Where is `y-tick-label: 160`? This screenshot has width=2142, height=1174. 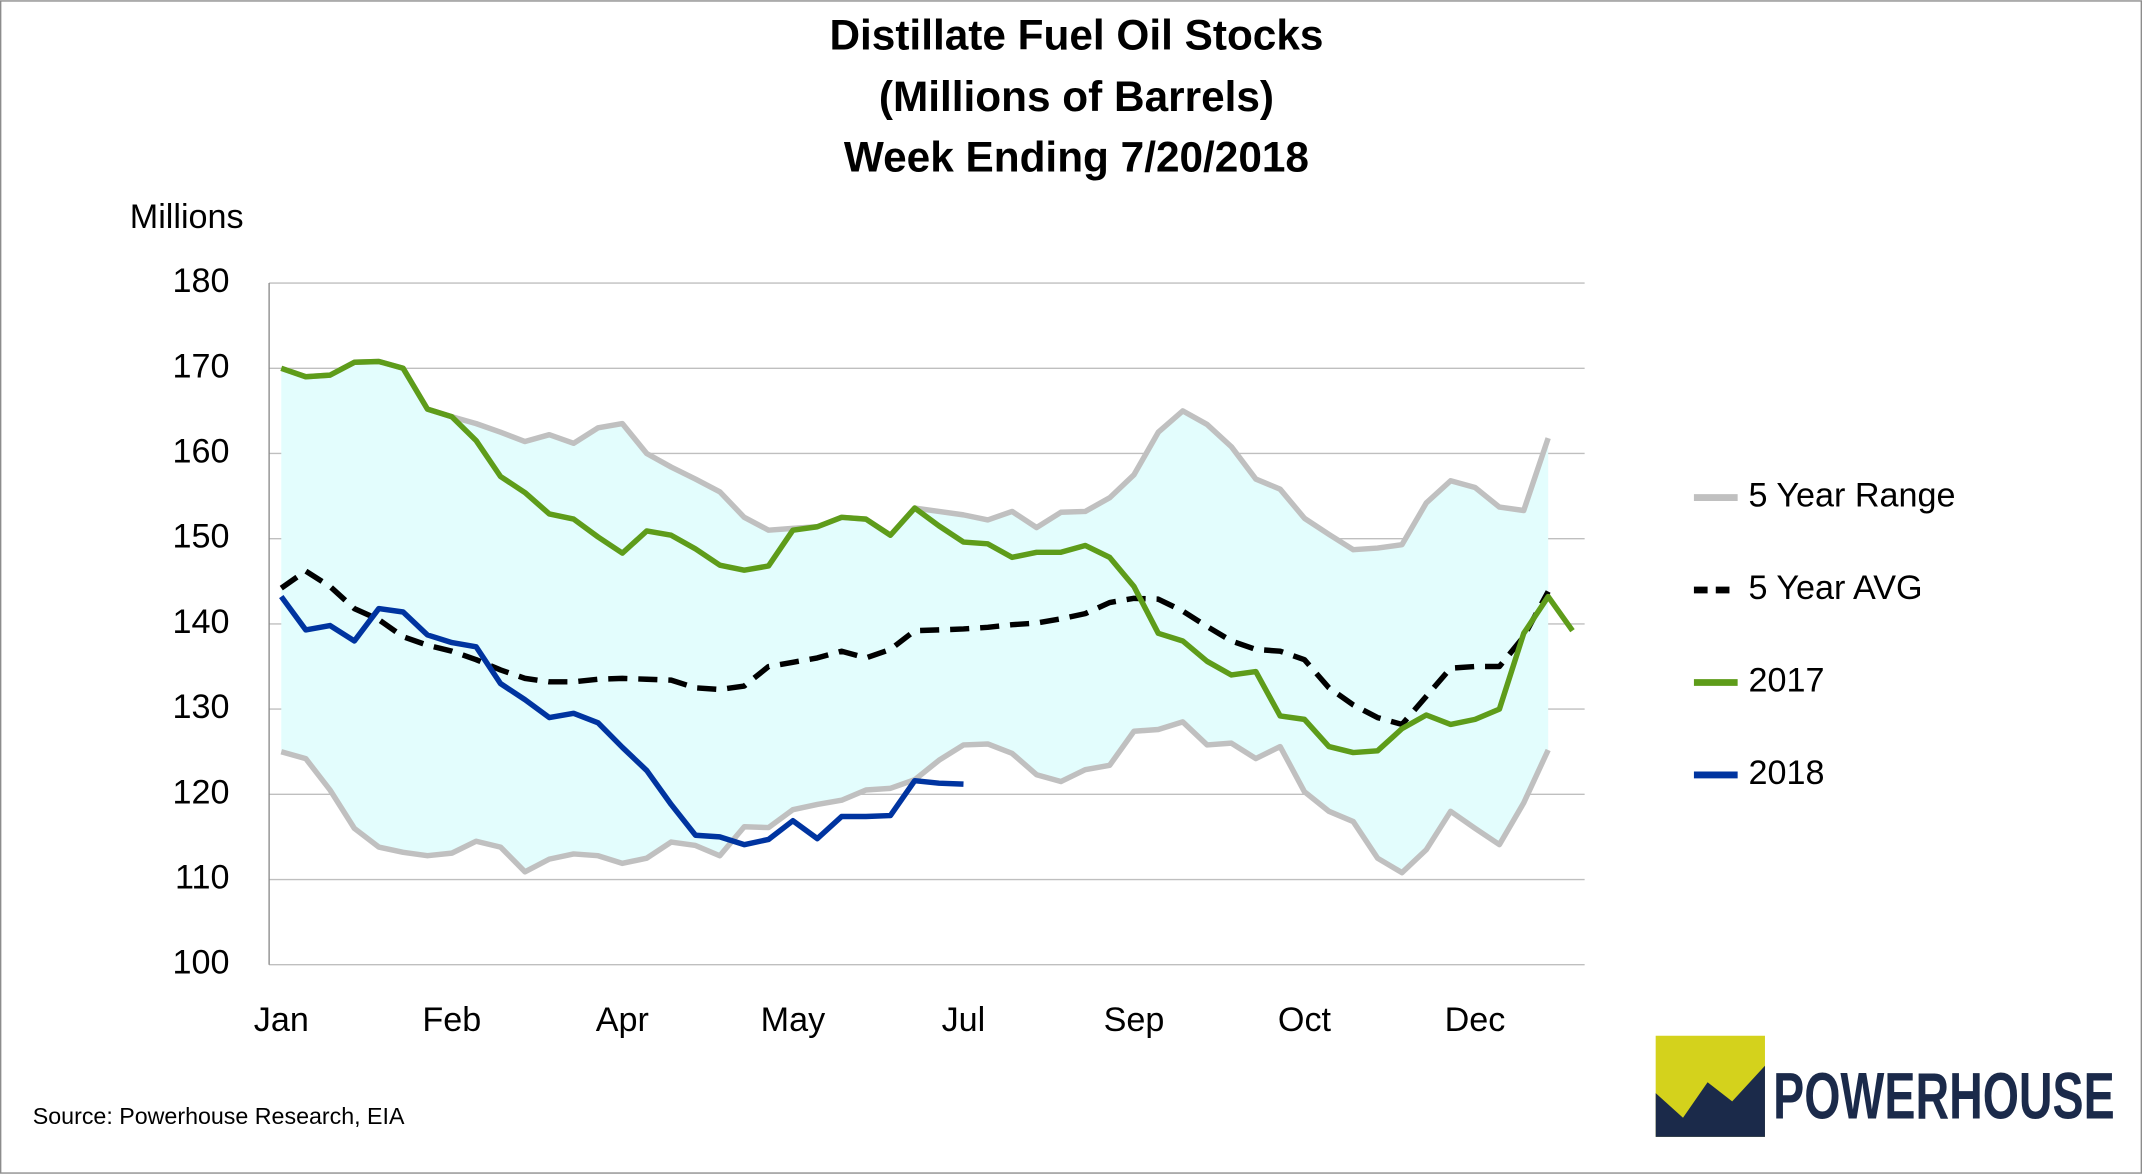 y-tick-label: 160 is located at coordinates (201, 451).